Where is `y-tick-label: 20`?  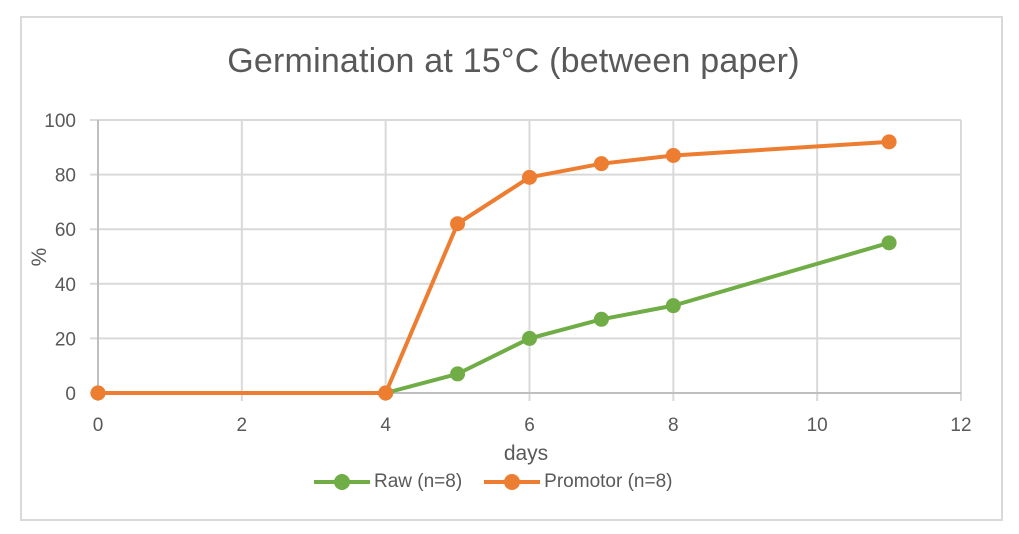
y-tick-label: 20 is located at coordinates (65, 339).